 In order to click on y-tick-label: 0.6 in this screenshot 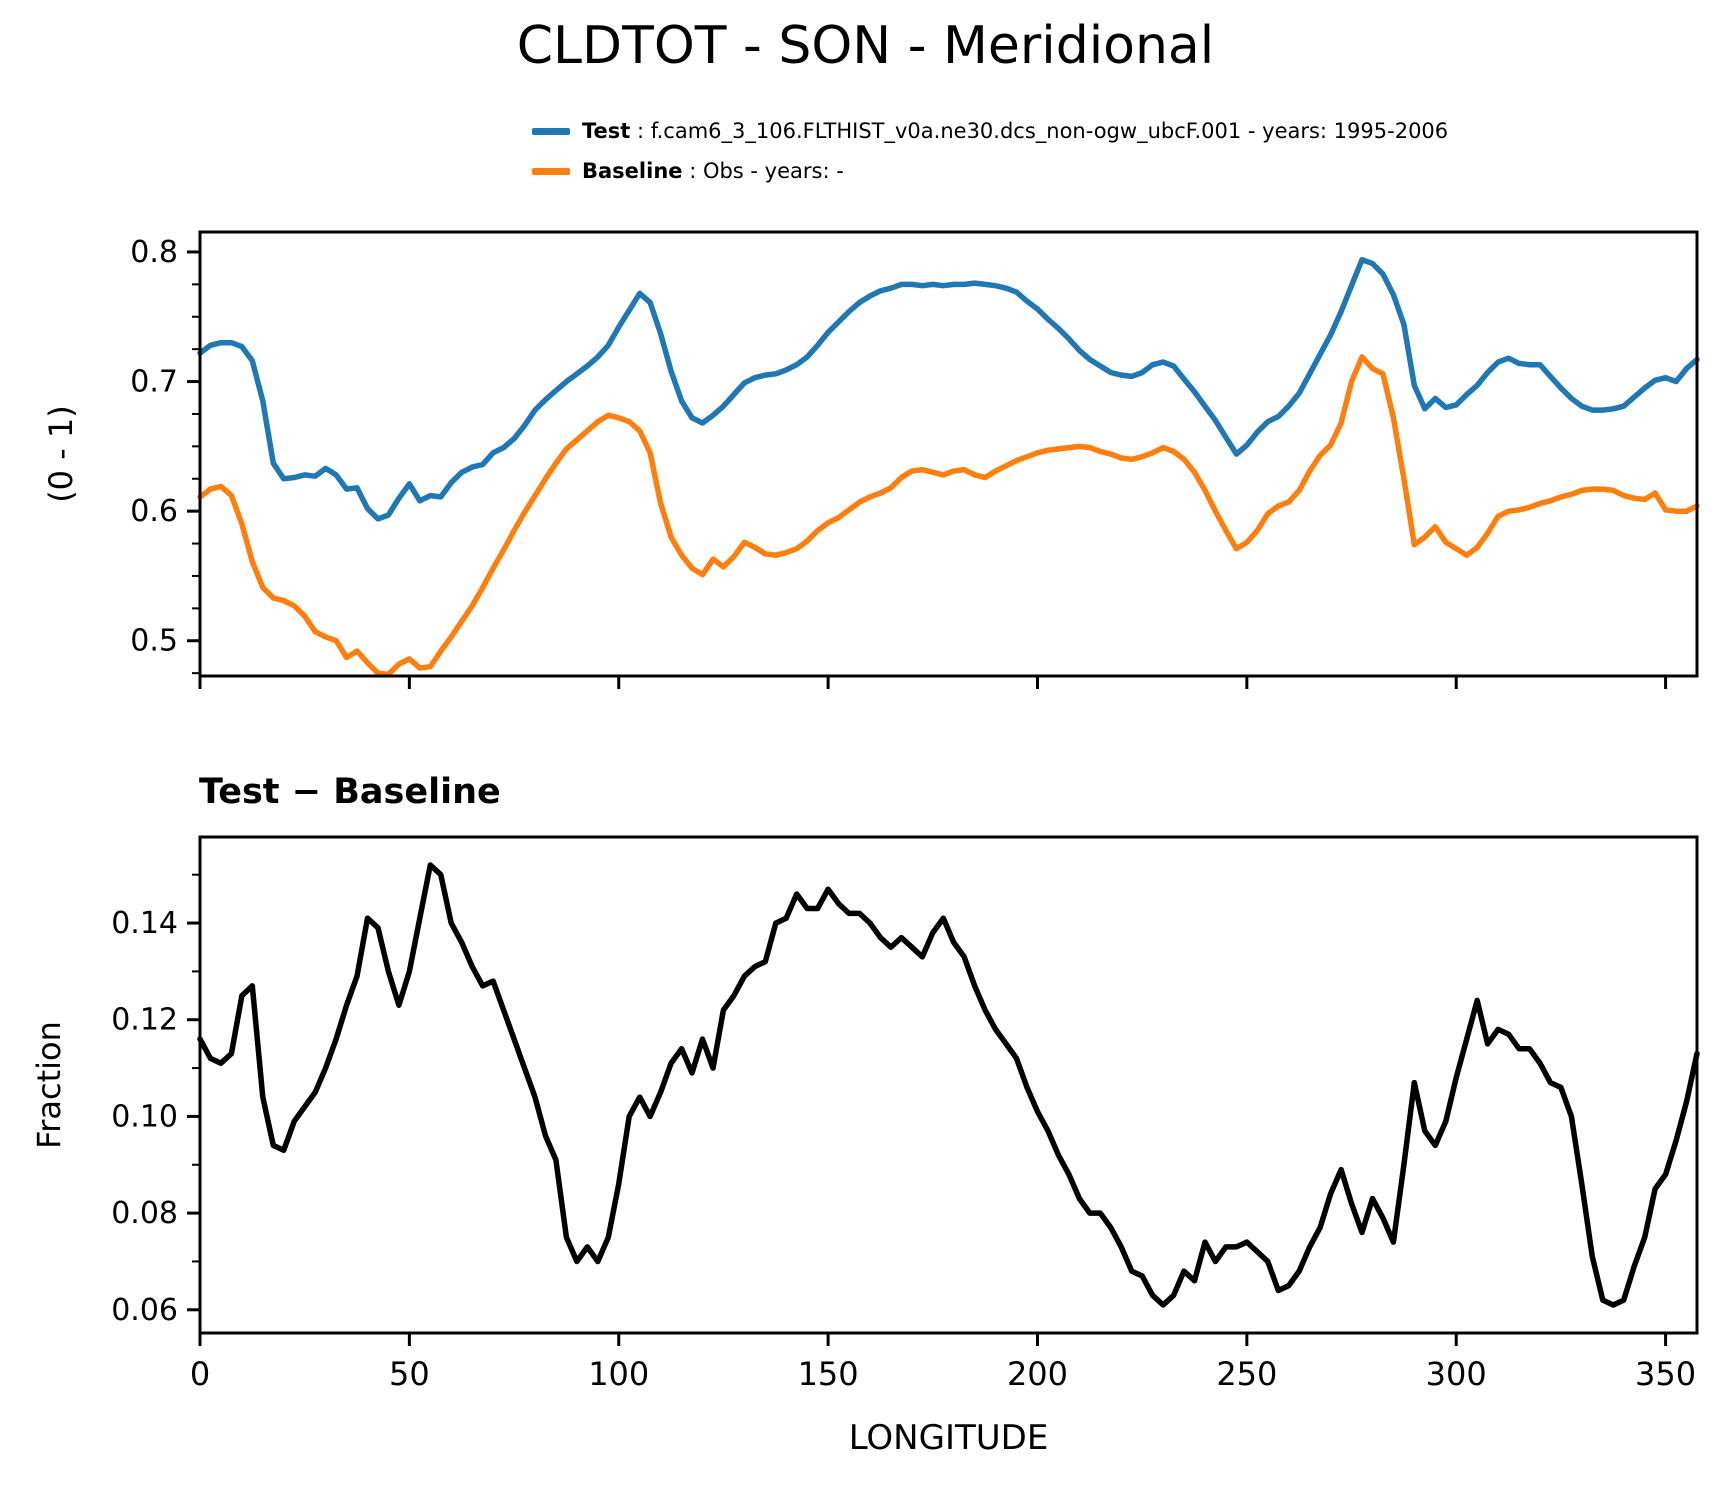, I will do `click(154, 511)`.